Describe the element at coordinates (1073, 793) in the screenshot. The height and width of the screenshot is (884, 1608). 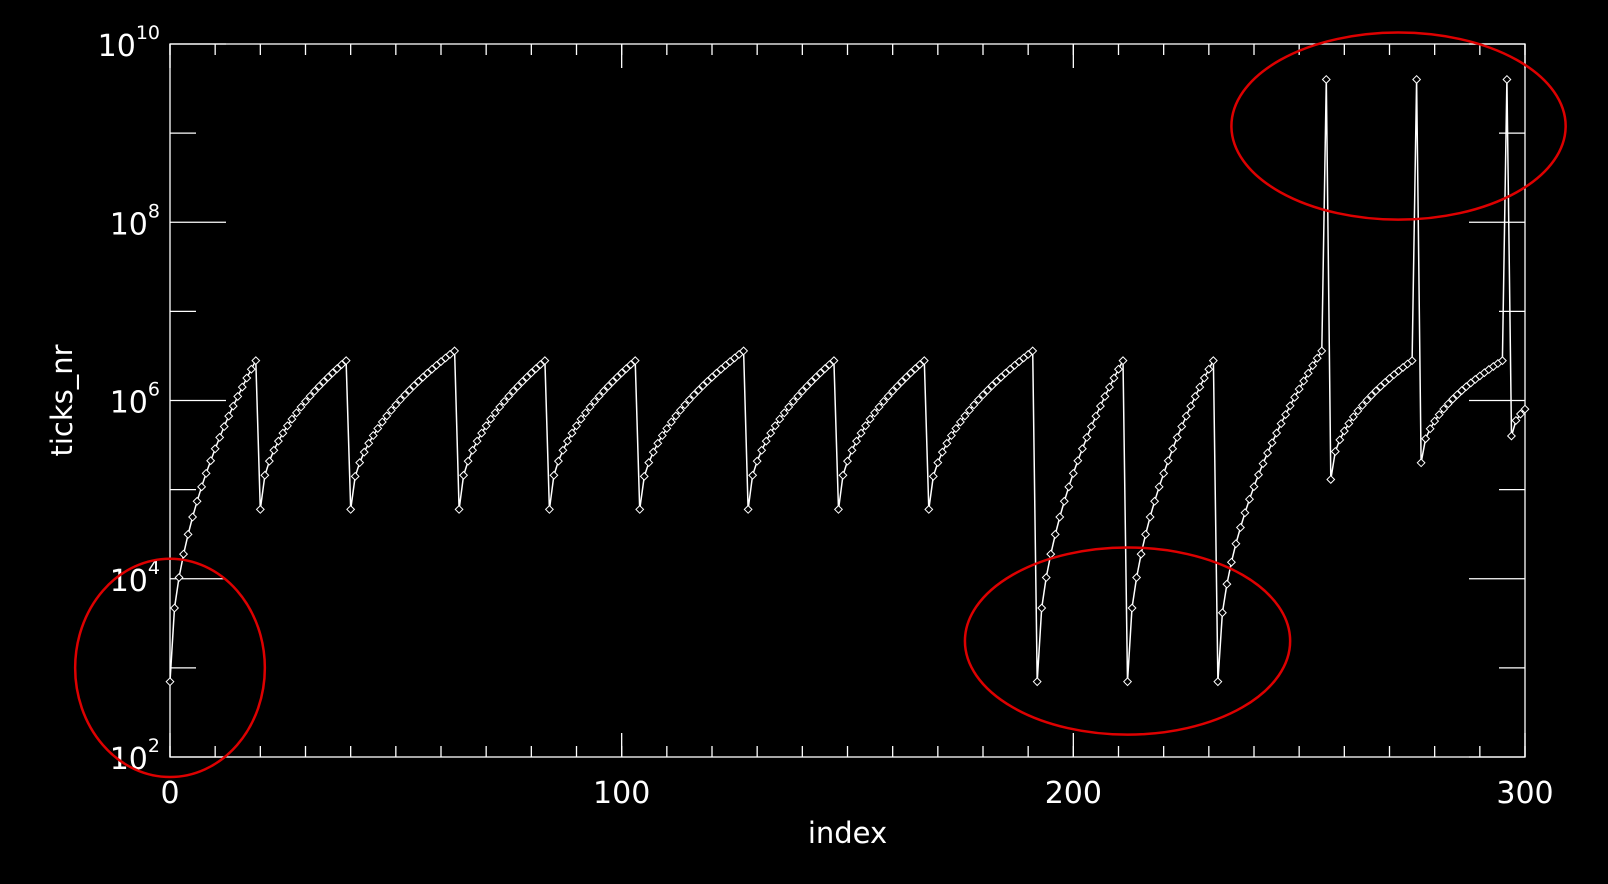
I see `x-tick-label: 200` at that location.